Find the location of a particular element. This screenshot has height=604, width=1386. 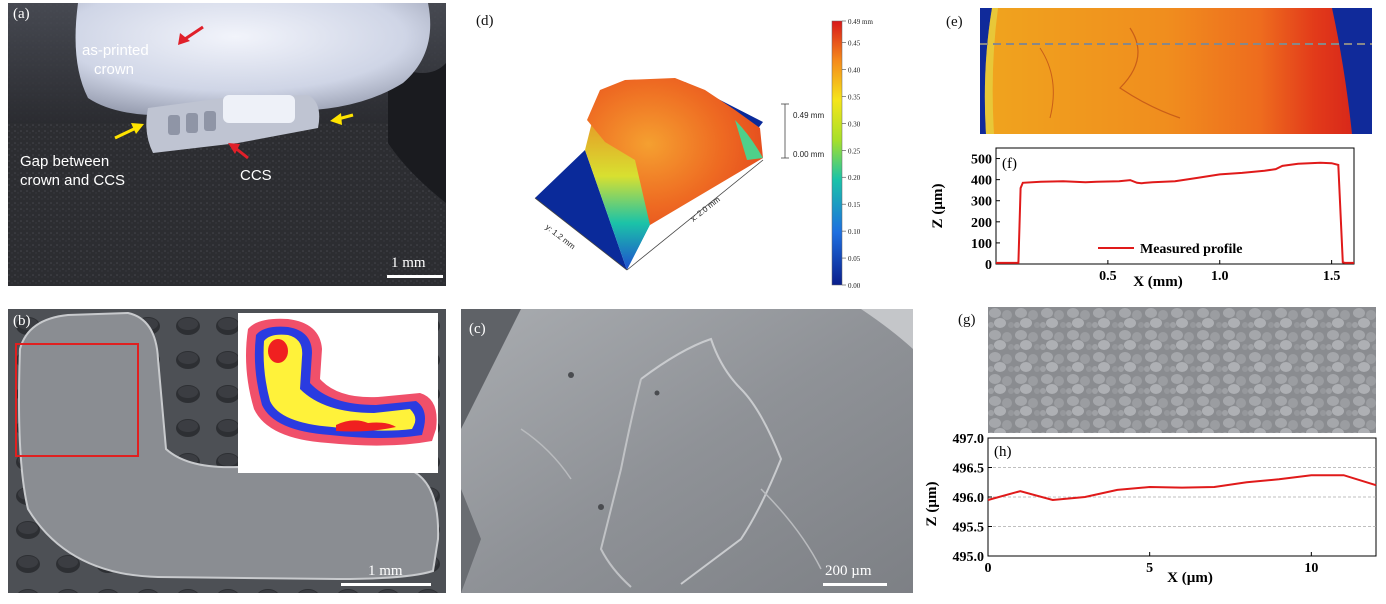

y-tick-label: 495.0 is located at coordinates (969, 557).